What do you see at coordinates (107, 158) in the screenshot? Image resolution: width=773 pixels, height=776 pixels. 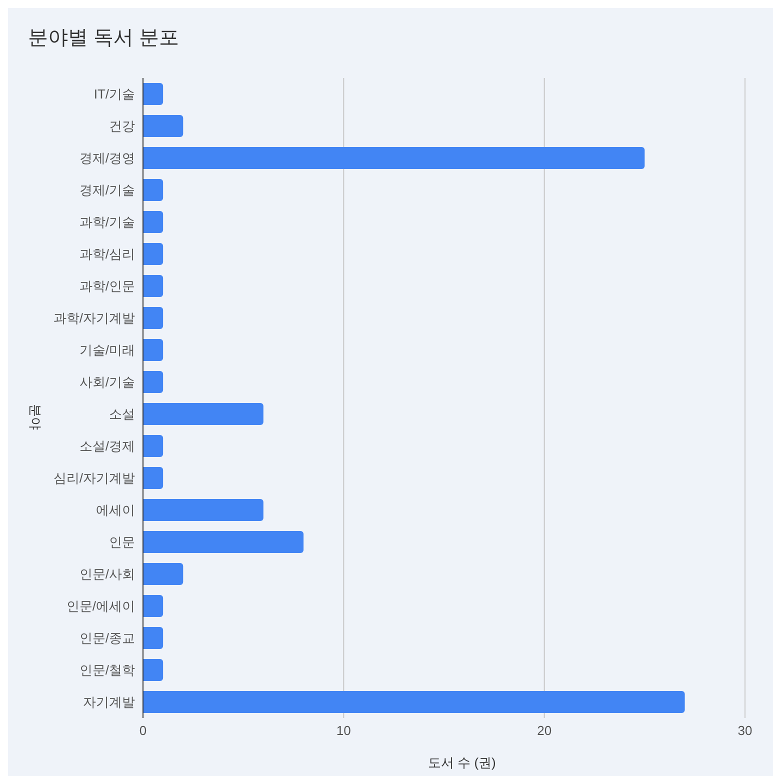 I see `y-tick-label: 경제/경영` at bounding box center [107, 158].